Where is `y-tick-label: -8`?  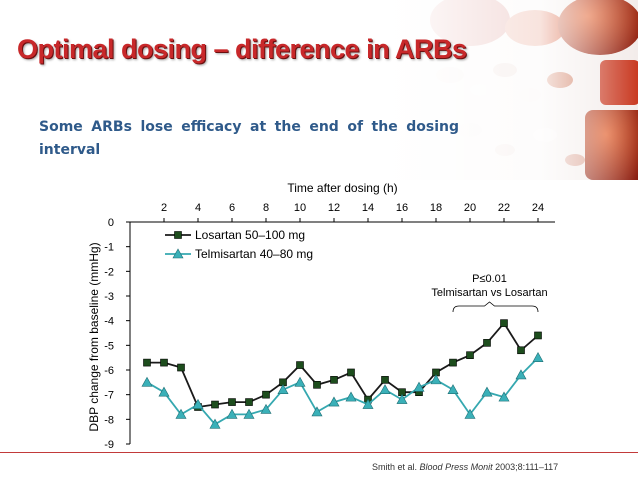
y-tick-label: -8 is located at coordinates (109, 420).